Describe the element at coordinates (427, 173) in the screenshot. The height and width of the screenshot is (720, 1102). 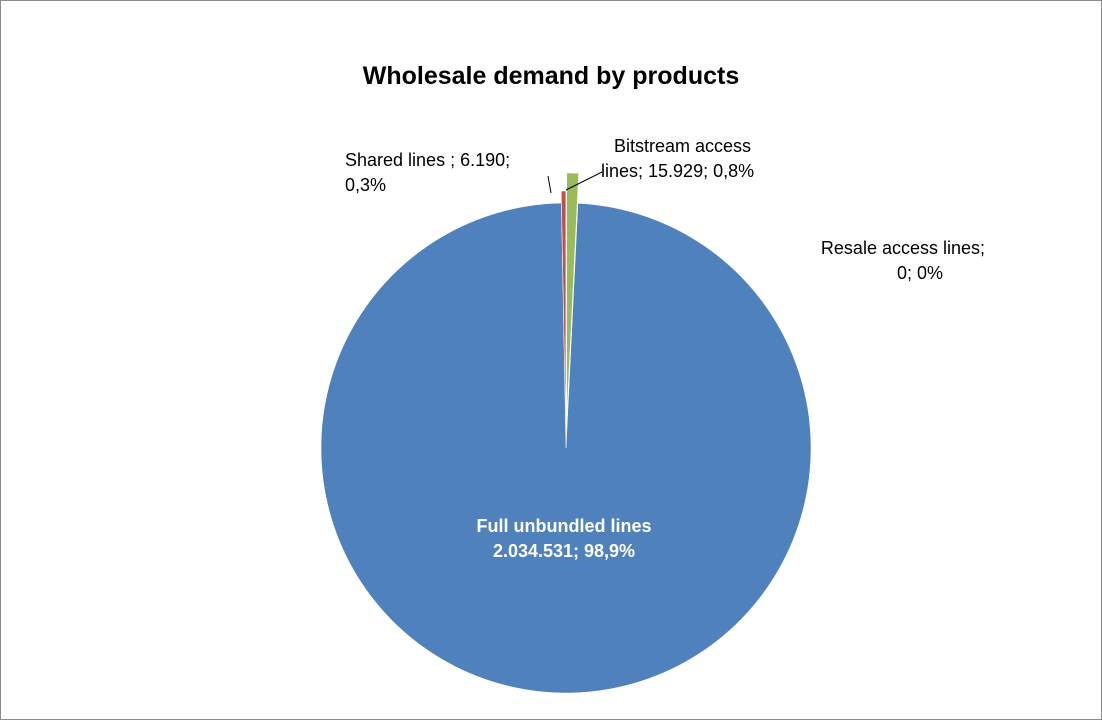
I see `label-shared-lines: Shared lines ; 6.190; 0,3%` at that location.